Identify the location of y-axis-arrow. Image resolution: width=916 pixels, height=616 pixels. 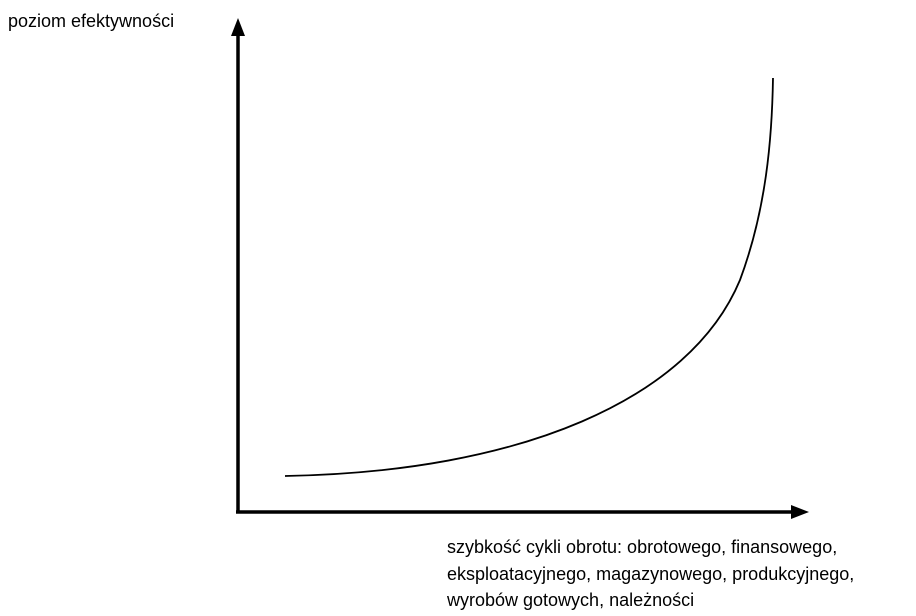
(238, 27).